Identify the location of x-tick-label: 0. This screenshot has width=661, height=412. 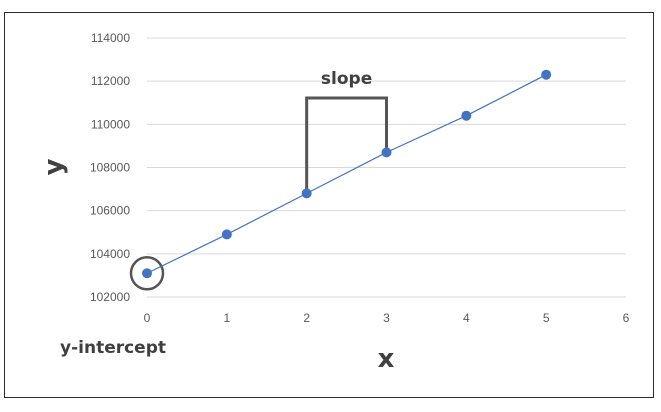
(147, 318).